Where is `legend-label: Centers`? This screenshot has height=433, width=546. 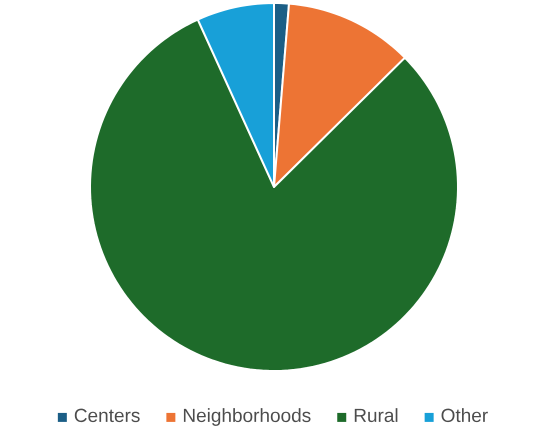 legend-label: Centers is located at coordinates (107, 415).